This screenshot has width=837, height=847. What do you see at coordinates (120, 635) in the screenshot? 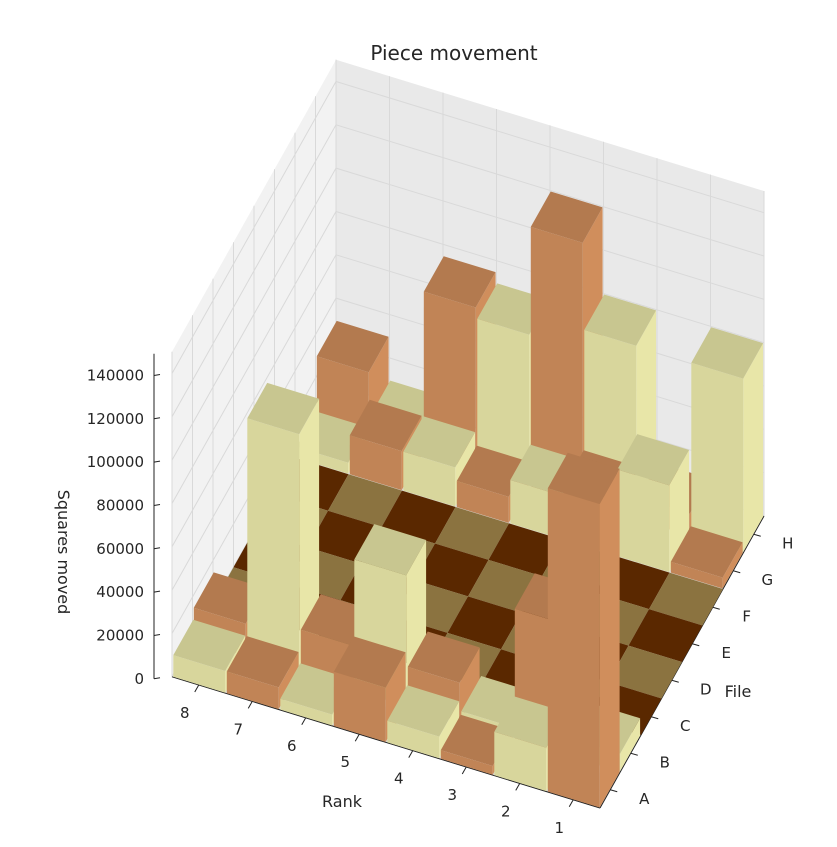
I see `z-tick-label: 20000` at bounding box center [120, 635].